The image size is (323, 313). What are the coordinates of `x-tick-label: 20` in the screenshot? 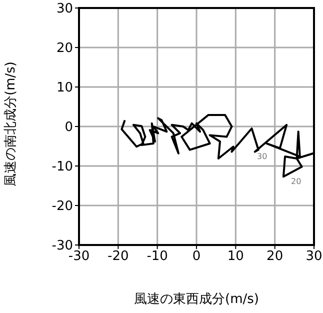 It's located at (275, 256).